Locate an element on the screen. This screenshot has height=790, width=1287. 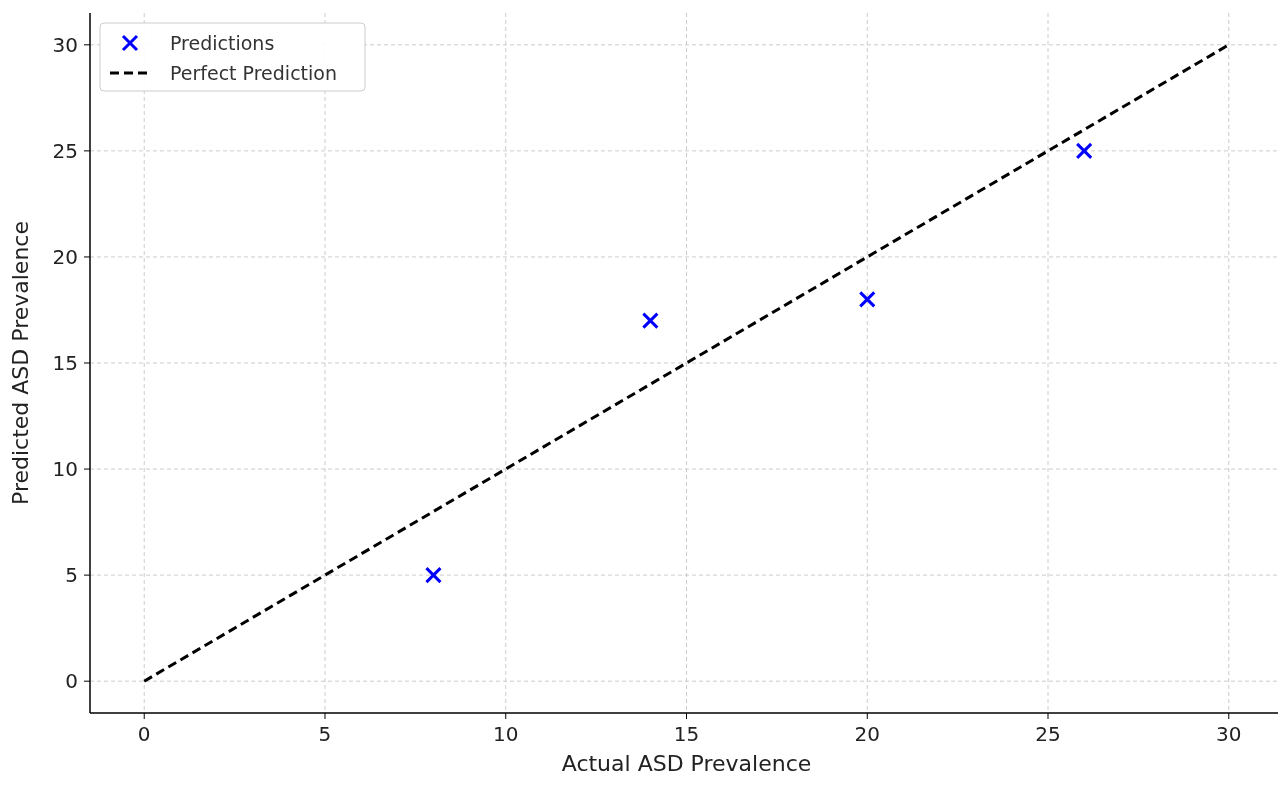
y-tick-label: 30 is located at coordinates (65, 44).